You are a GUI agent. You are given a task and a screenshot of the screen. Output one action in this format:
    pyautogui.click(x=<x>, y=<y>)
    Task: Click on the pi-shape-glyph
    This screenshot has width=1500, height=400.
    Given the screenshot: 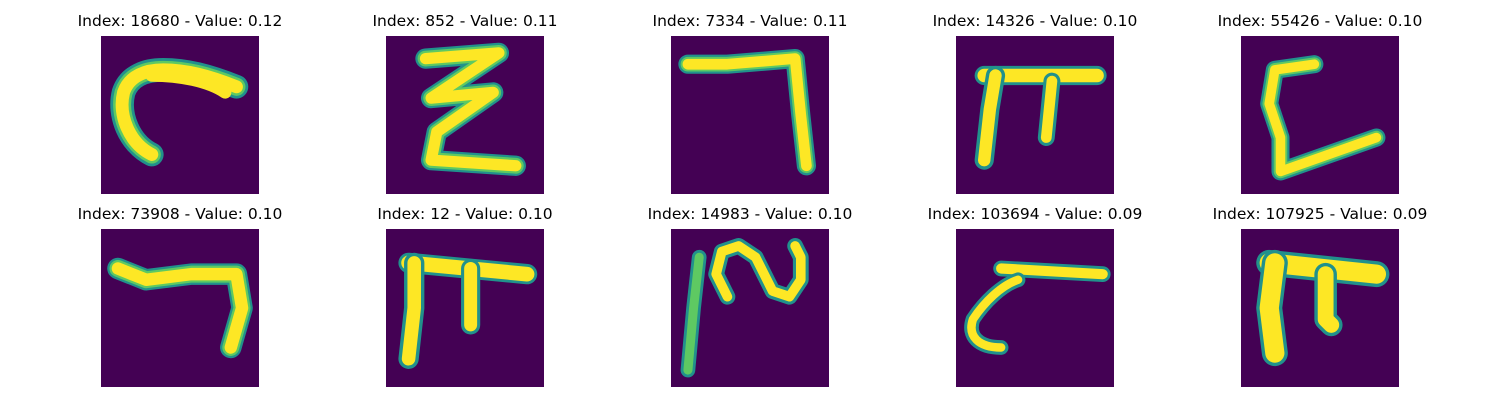 What is the action you would take?
    pyautogui.click(x=1040, y=117)
    